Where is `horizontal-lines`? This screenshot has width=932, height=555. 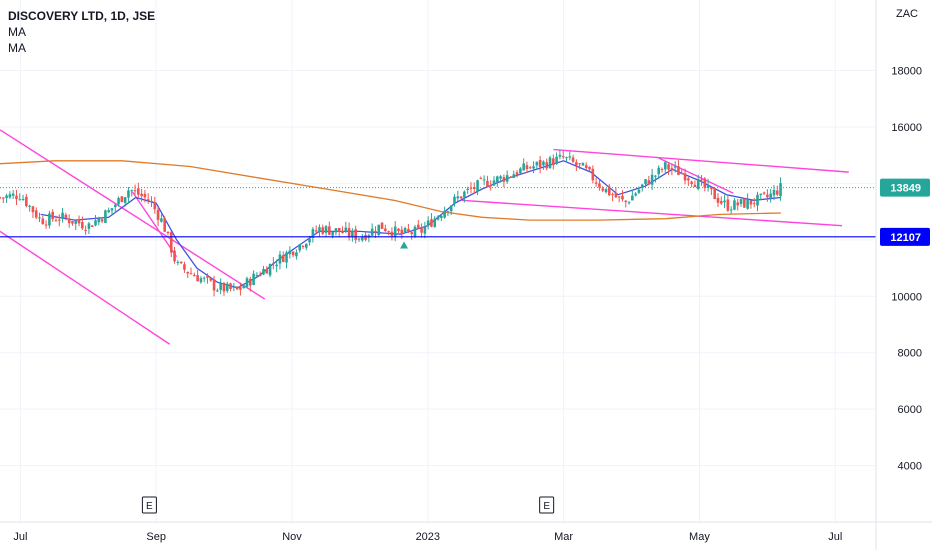 horizontal-lines is located at coordinates (438, 212).